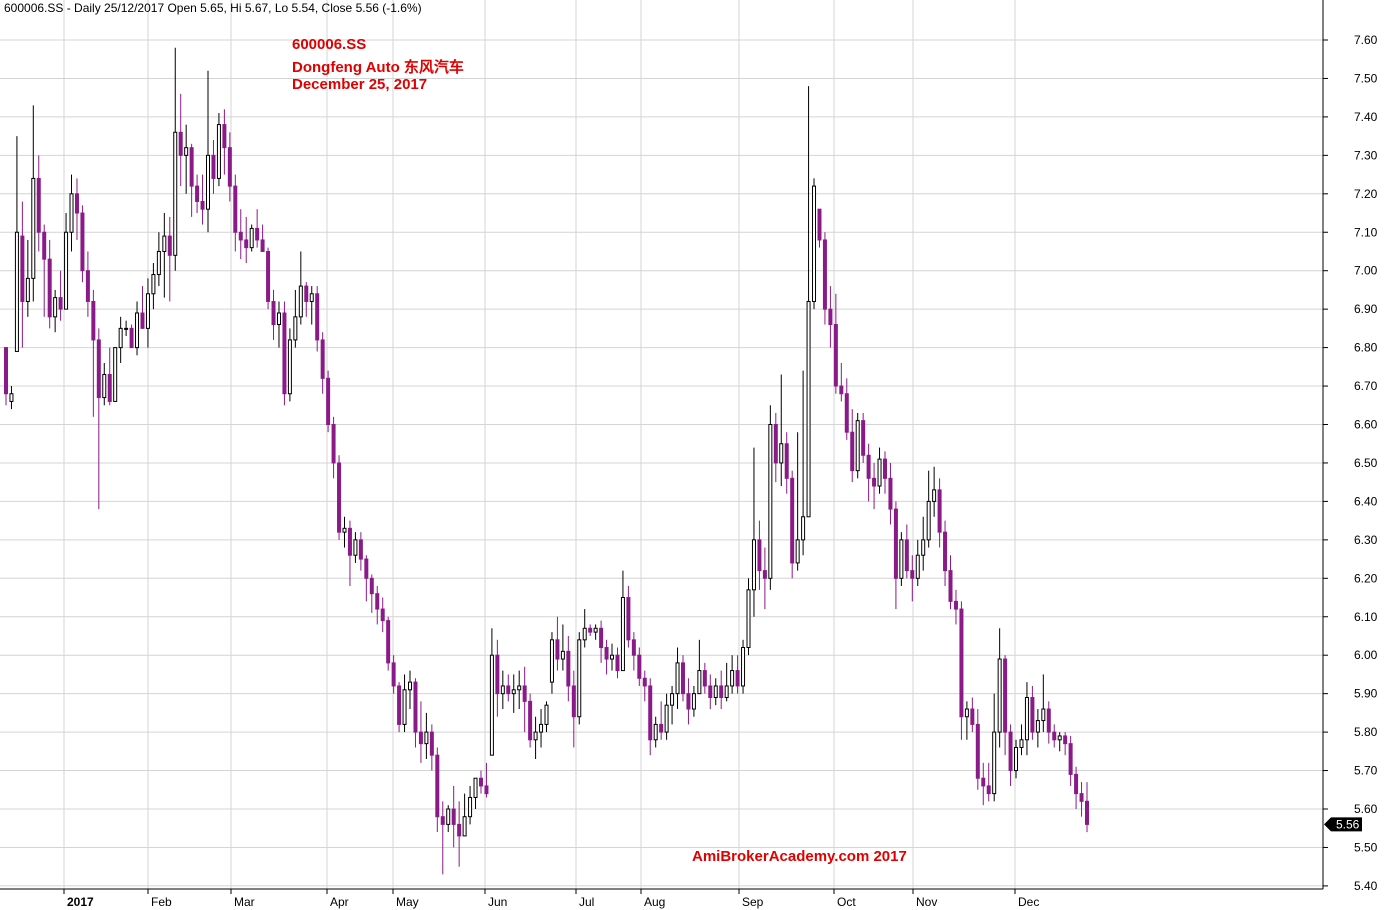  I want to click on annotation-date: December 25, 2017, so click(360, 84).